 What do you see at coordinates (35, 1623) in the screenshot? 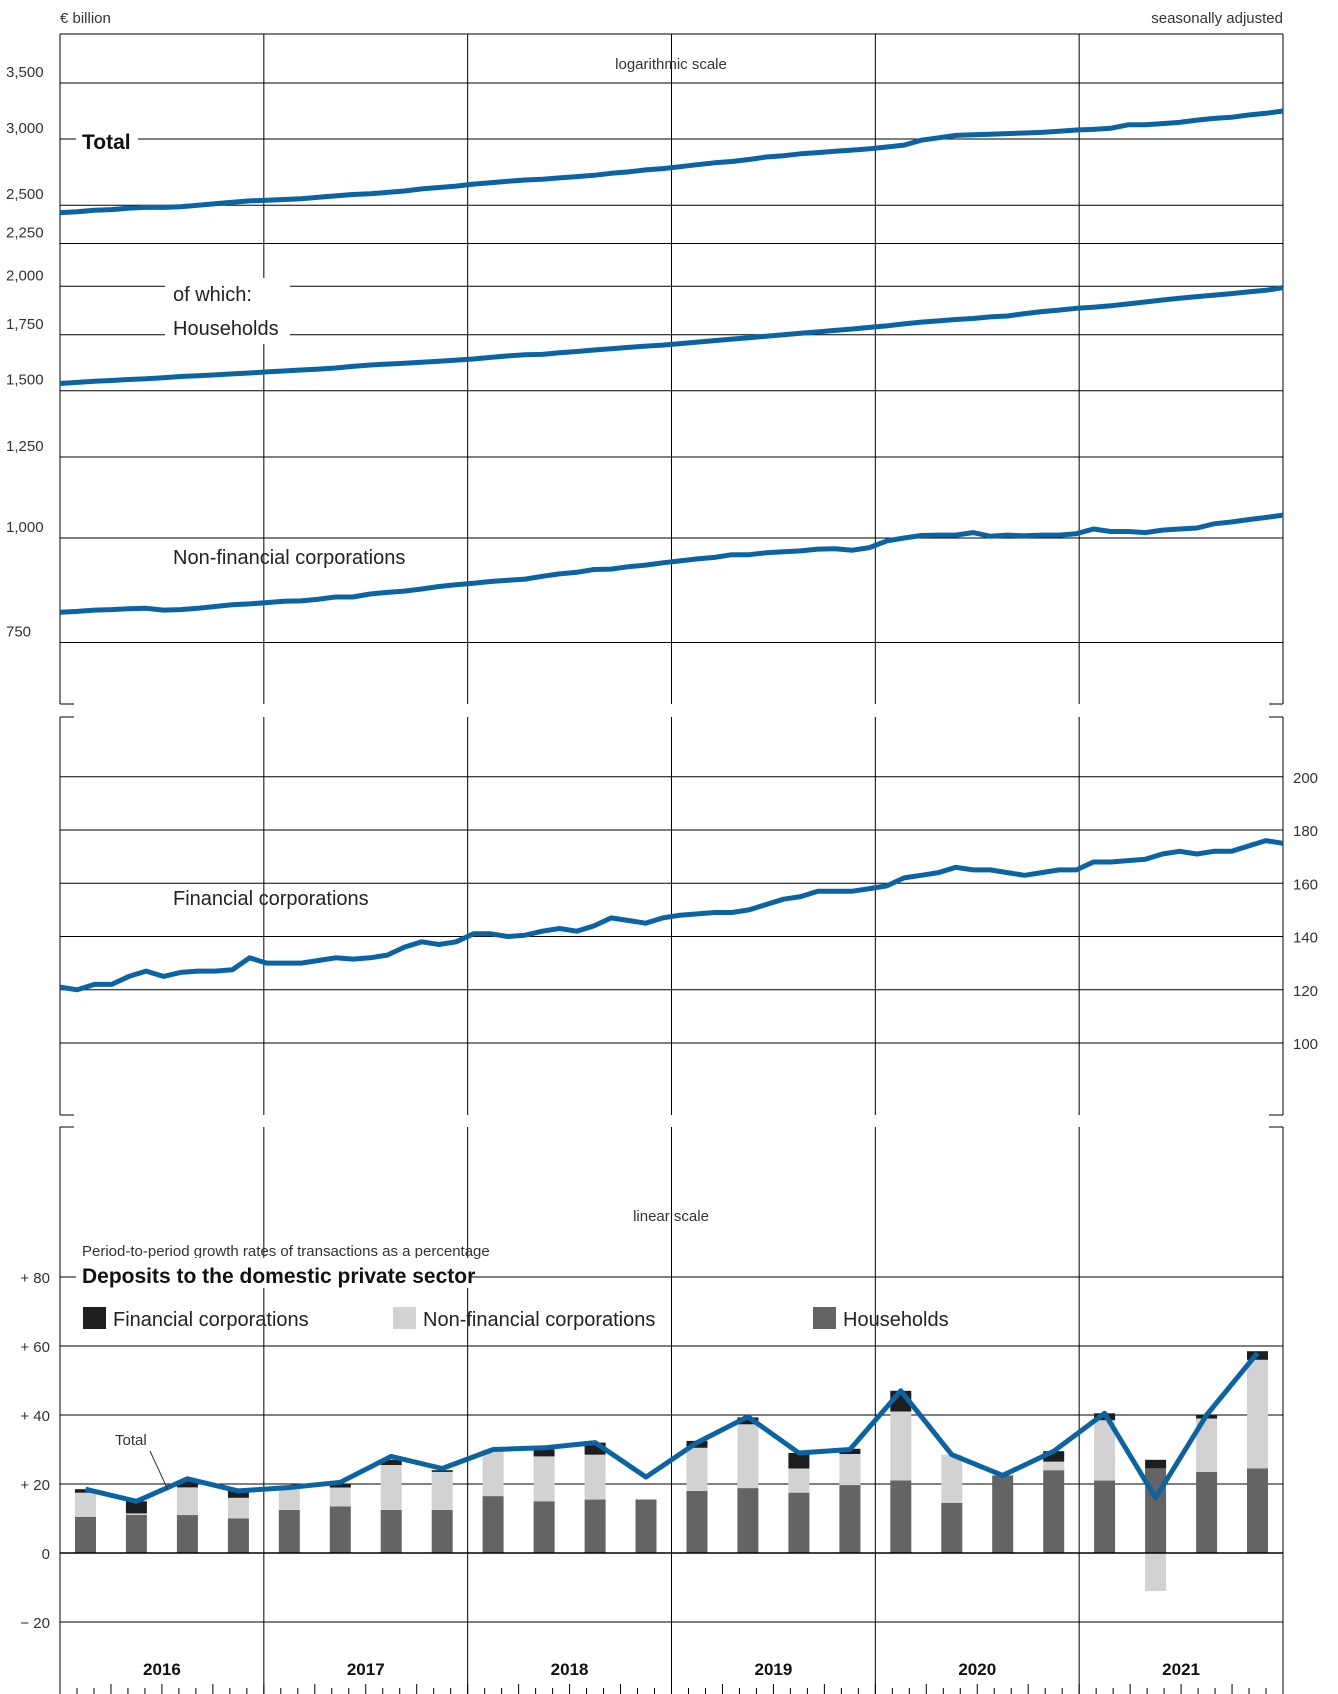
I see `bar-axis-tick-label: − 20` at bounding box center [35, 1623].